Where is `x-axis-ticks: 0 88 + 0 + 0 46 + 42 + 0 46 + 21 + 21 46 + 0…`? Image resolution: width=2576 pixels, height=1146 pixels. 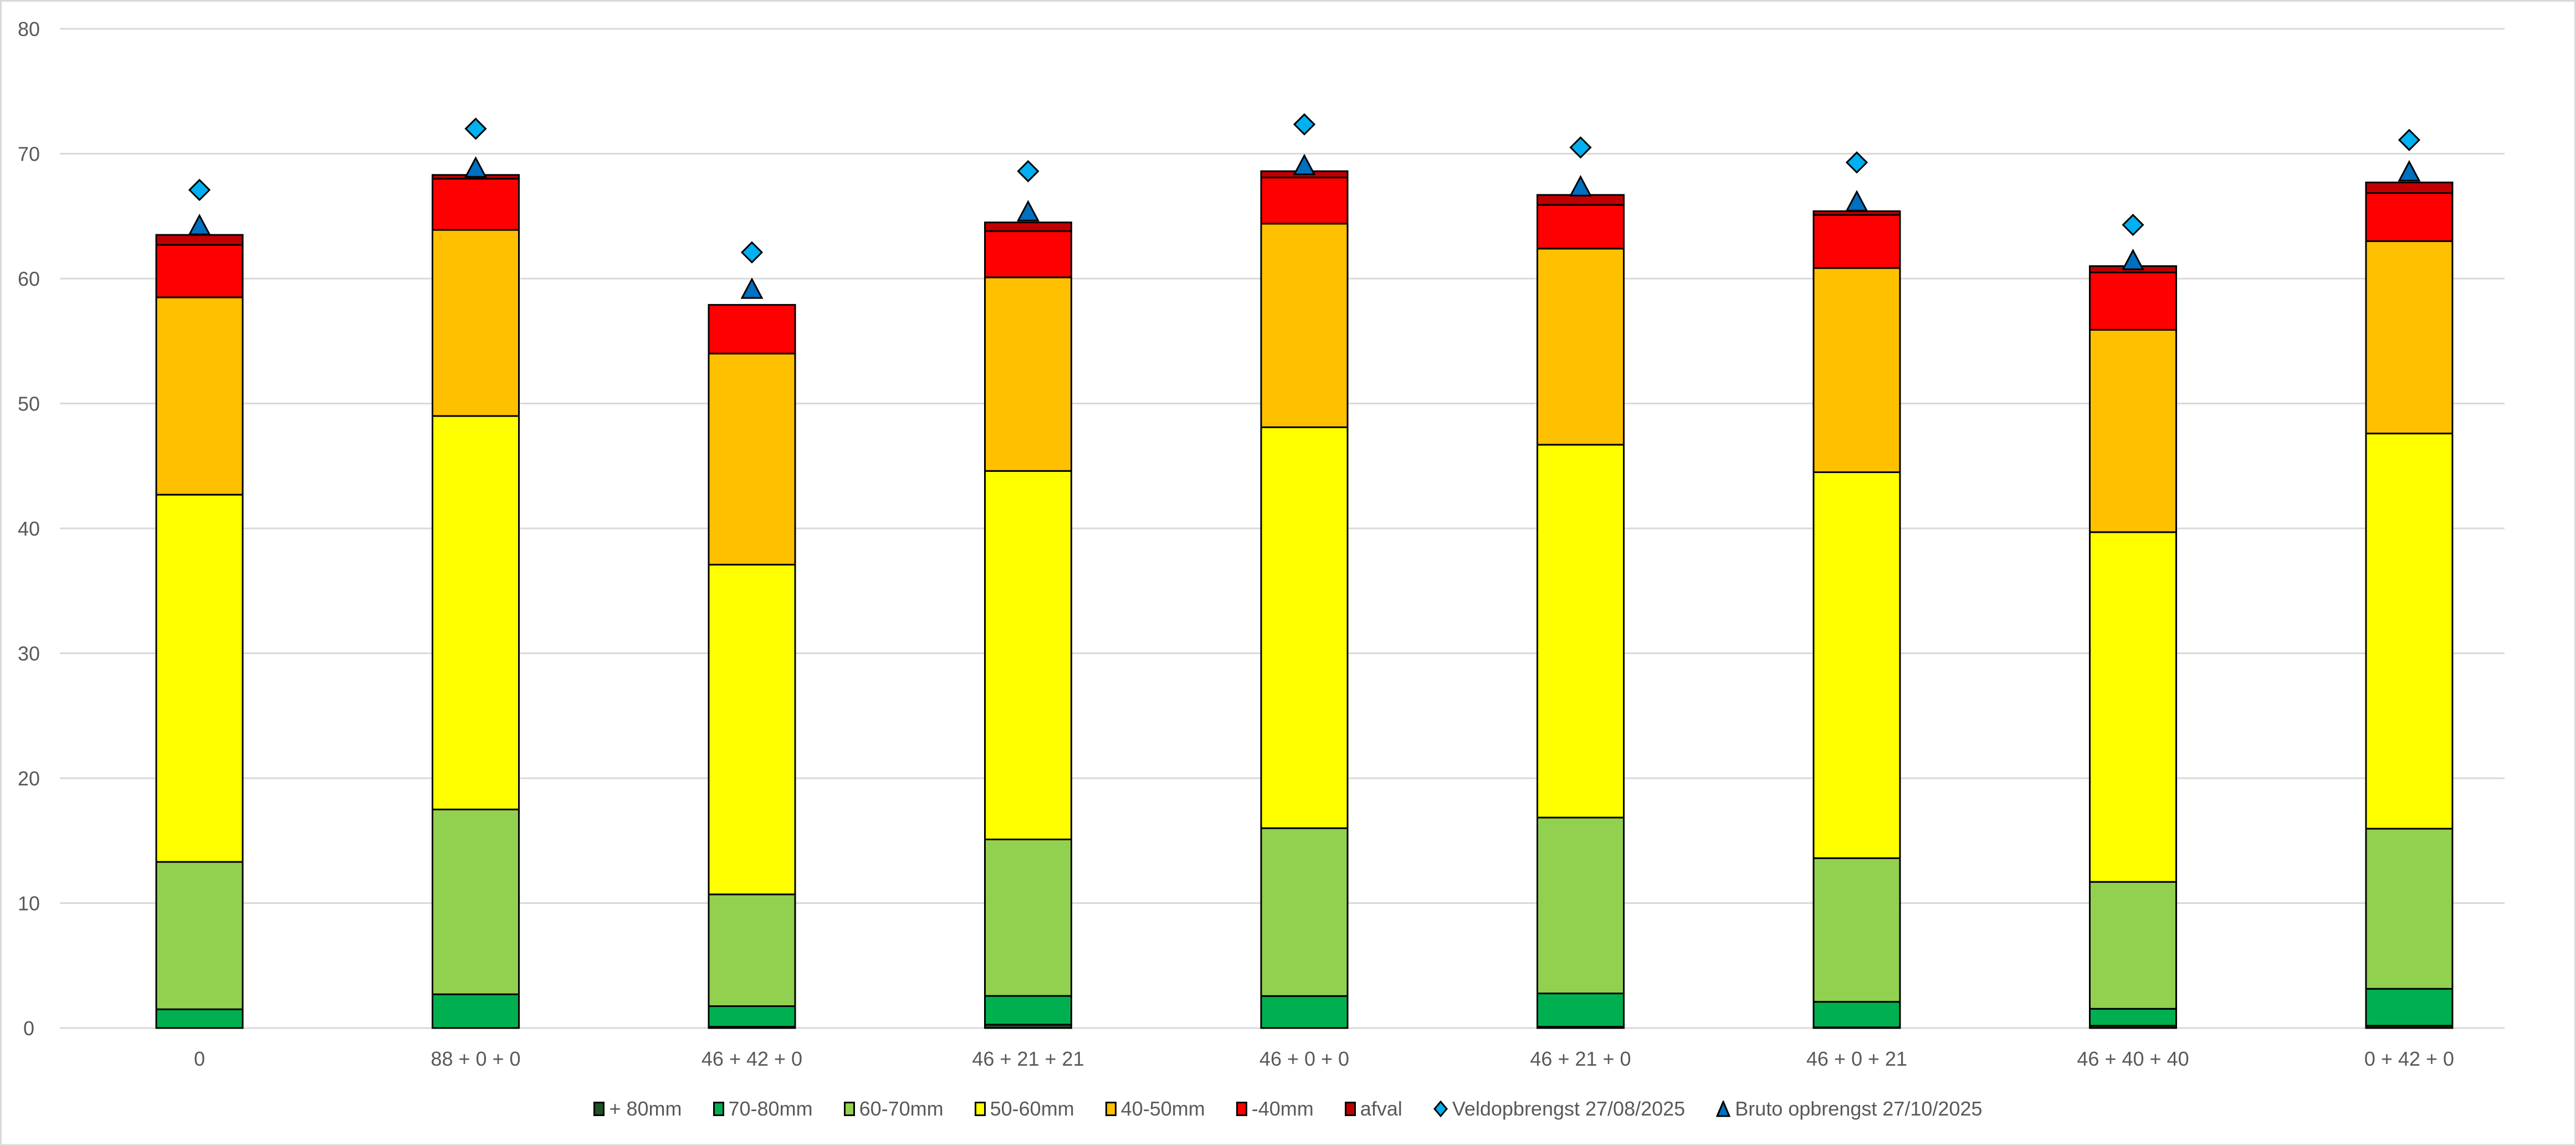
x-axis-ticks: 0 88 + 0 + 0 46 + 42 + 0 46 + 21 + 21 46 + 0… is located at coordinates (1324, 1058).